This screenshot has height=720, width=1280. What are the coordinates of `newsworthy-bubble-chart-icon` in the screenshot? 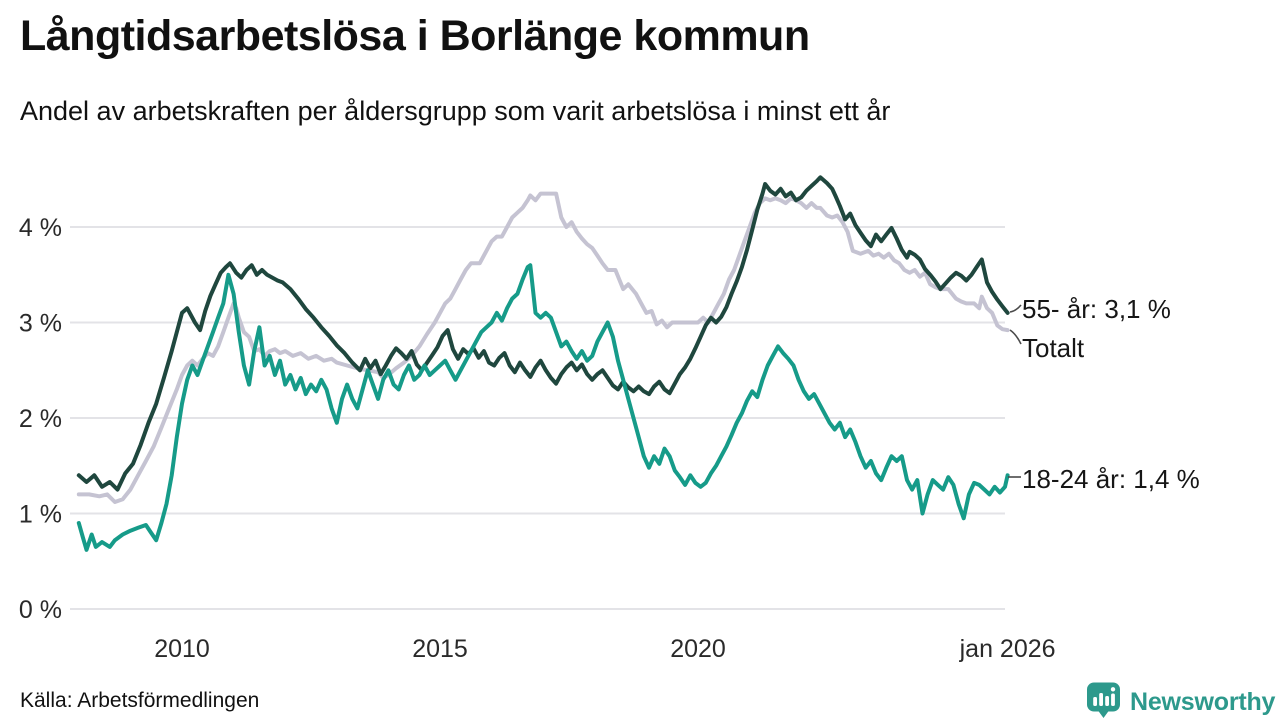 It's located at (1104, 700).